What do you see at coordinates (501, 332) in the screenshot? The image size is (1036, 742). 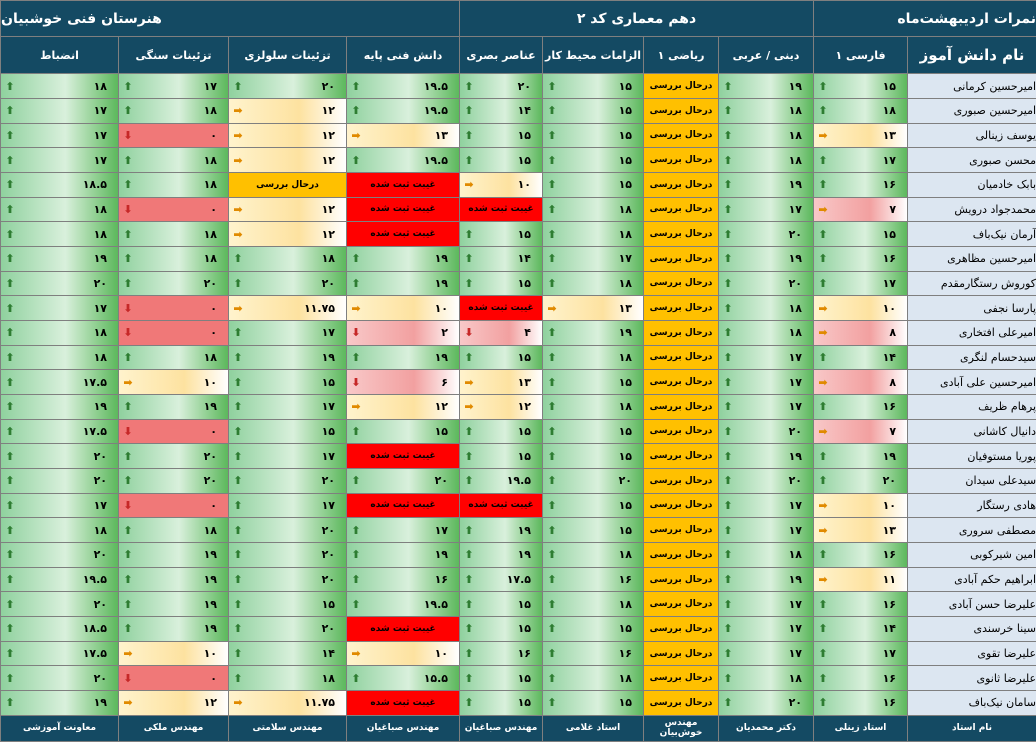 I see `grade-cell: ⬇ ۴` at bounding box center [501, 332].